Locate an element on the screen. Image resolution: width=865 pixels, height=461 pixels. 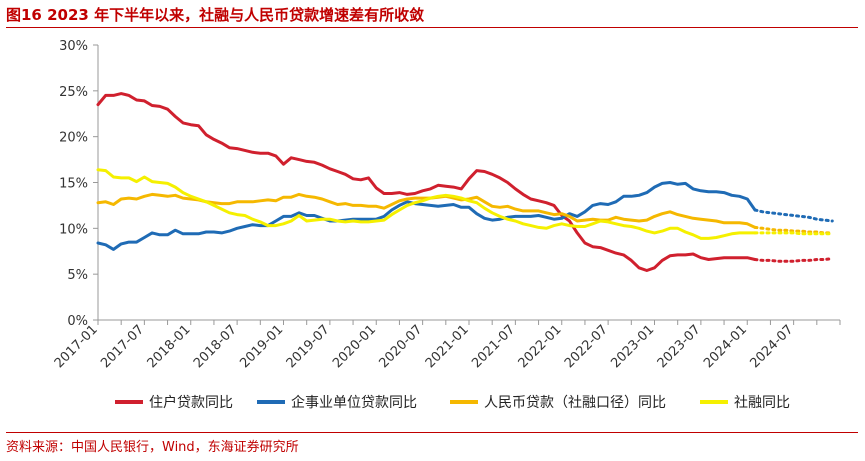
x-tick-label: 2020-07 is located at coordinates (400, 346).